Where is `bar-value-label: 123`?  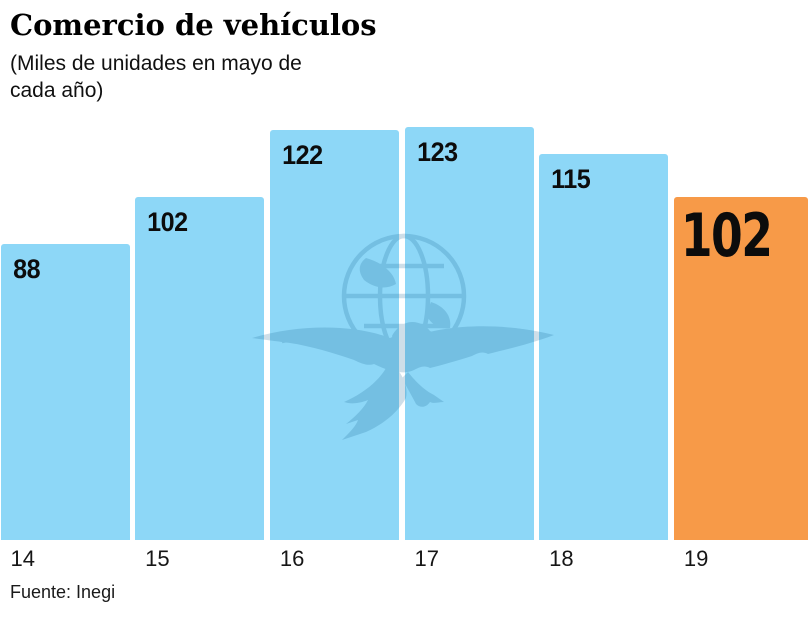 bar-value-label: 123 is located at coordinates (437, 152).